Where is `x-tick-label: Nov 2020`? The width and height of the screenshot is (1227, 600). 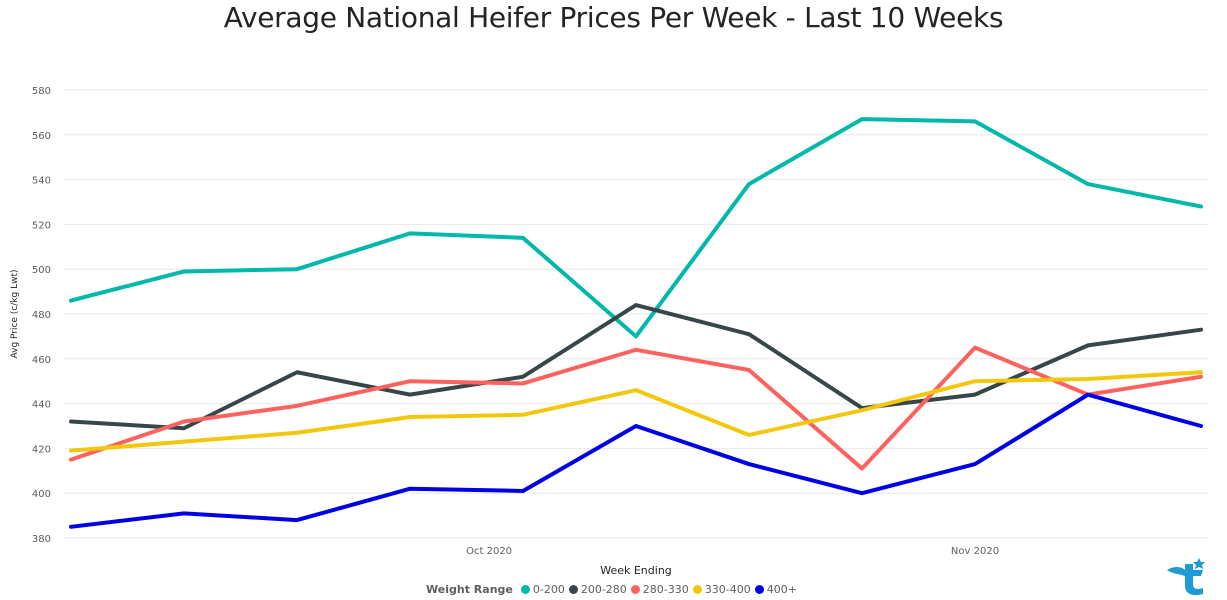 x-tick-label: Nov 2020 is located at coordinates (975, 551).